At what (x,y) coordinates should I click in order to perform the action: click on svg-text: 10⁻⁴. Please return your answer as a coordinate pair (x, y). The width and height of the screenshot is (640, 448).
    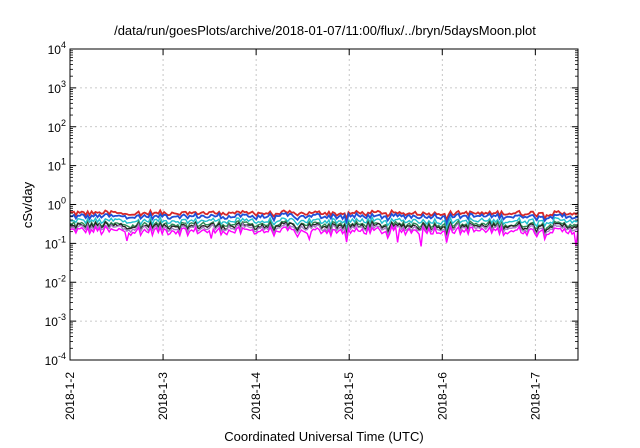
    Looking at the image, I should click on (55, 359).